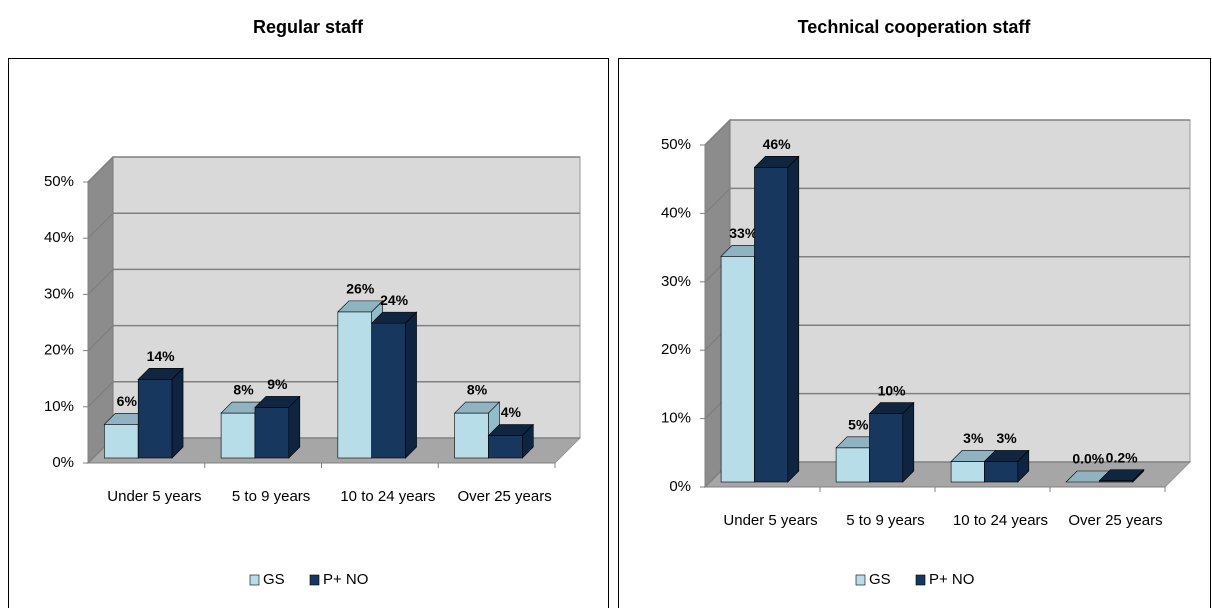 This screenshot has width=1212, height=608. I want to click on value-label: 9%, so click(277, 384).